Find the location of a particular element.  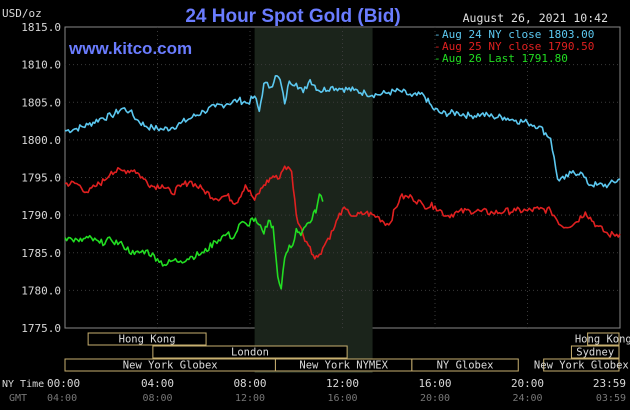

website-watermark: www.kitco.com is located at coordinates (130, 48).